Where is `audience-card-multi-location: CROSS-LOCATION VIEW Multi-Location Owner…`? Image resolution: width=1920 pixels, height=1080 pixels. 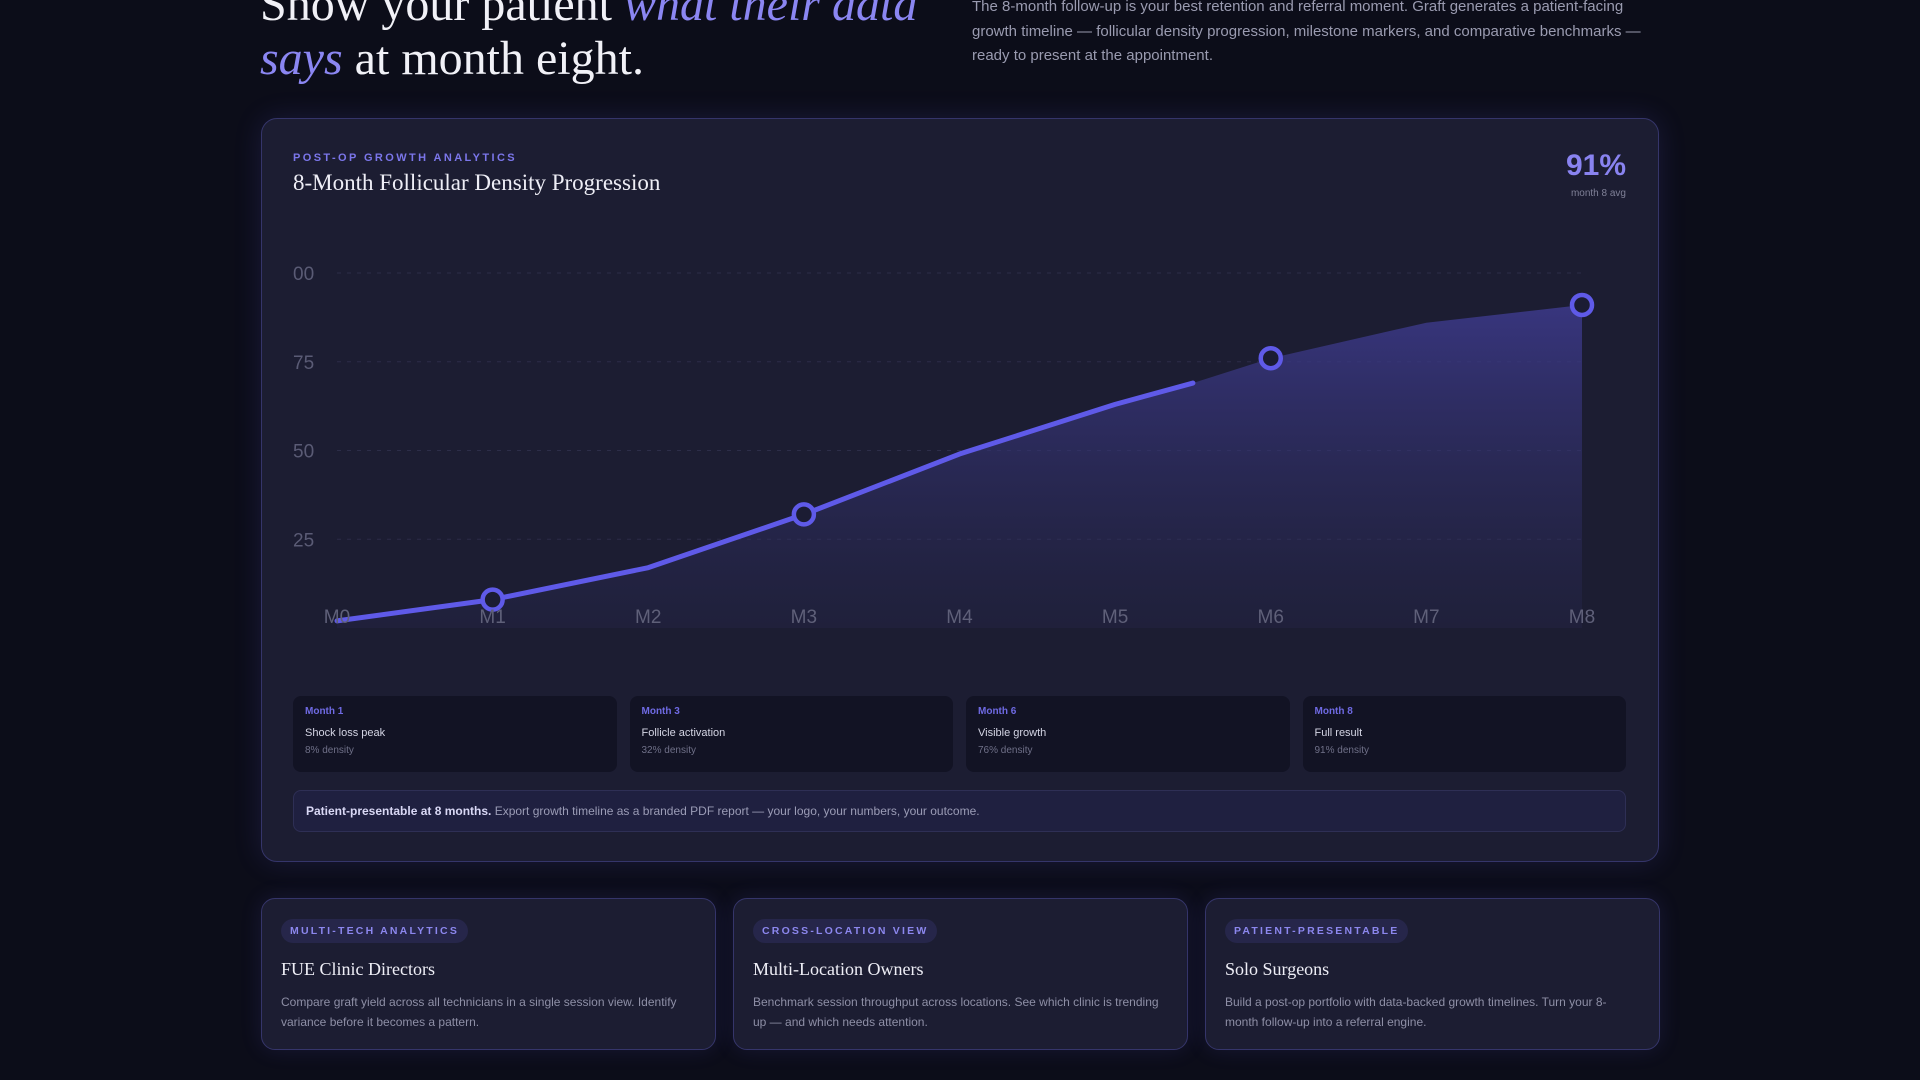 audience-card-multi-location: CROSS-LOCATION VIEW Multi-Location Owner… is located at coordinates (960, 974).